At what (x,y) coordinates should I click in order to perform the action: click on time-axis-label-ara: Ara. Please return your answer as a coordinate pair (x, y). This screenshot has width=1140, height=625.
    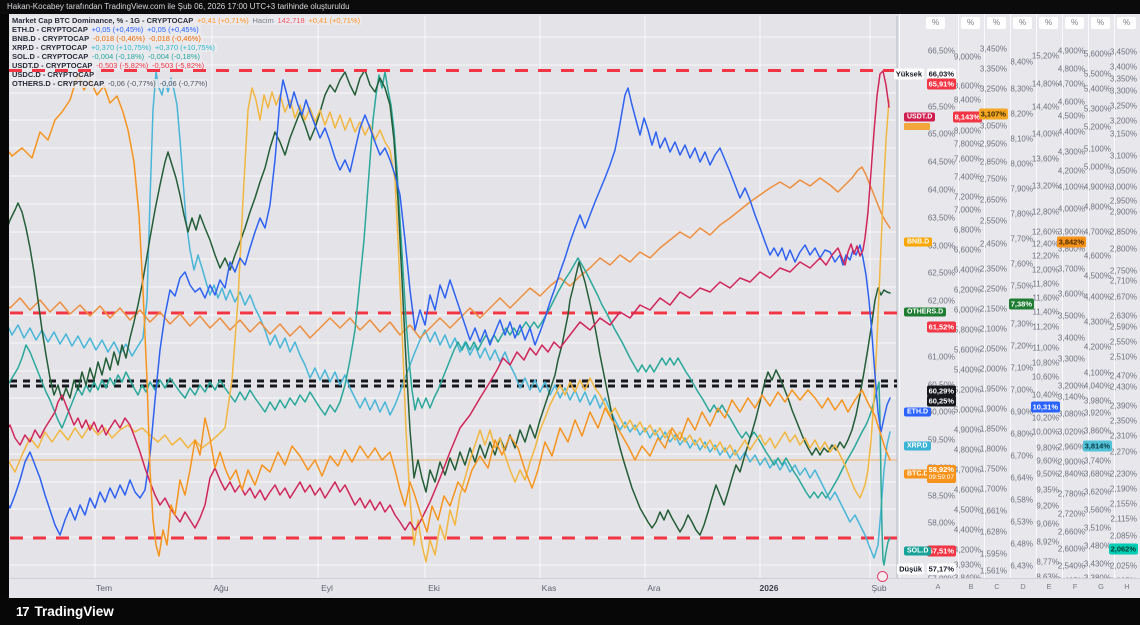
    Looking at the image, I should click on (654, 588).